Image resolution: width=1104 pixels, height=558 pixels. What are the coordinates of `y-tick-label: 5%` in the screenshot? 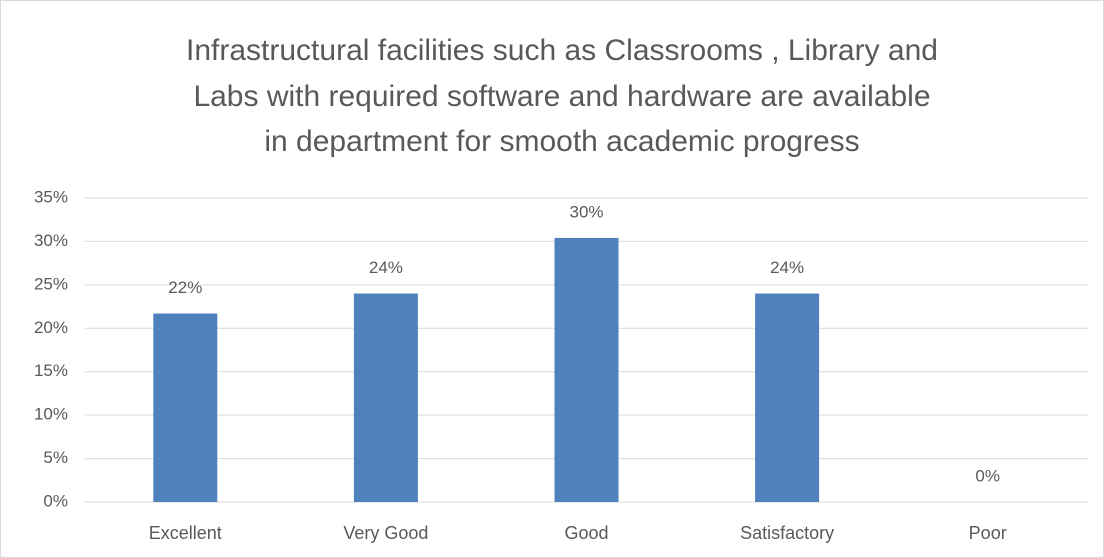 It's located at (55, 457).